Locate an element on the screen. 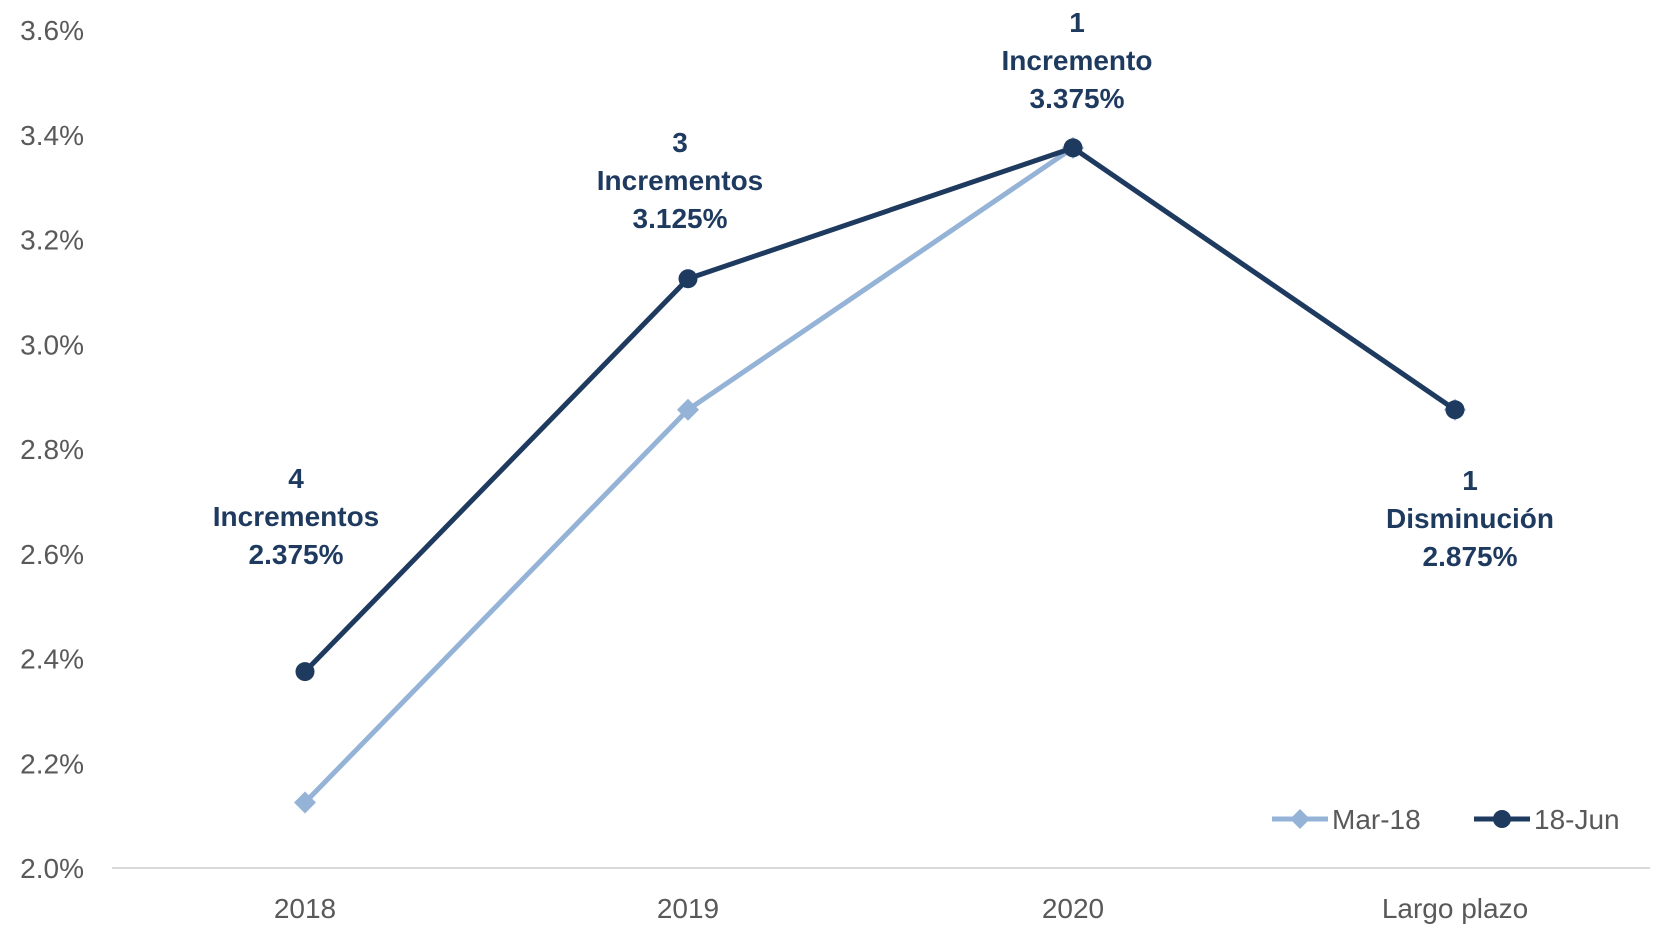 This screenshot has height=929, width=1654. x-tick-label: 2018 is located at coordinates (305, 908).